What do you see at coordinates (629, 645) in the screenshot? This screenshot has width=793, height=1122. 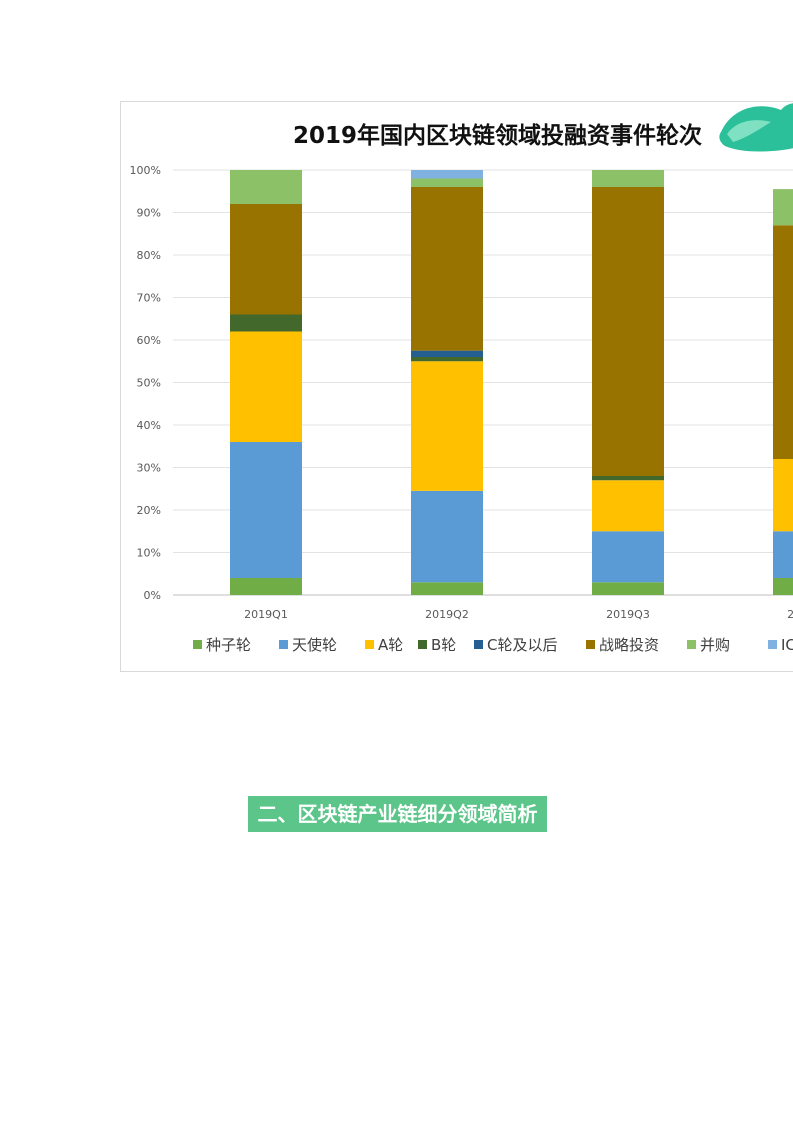 I see `legend-label: 战略投资` at bounding box center [629, 645].